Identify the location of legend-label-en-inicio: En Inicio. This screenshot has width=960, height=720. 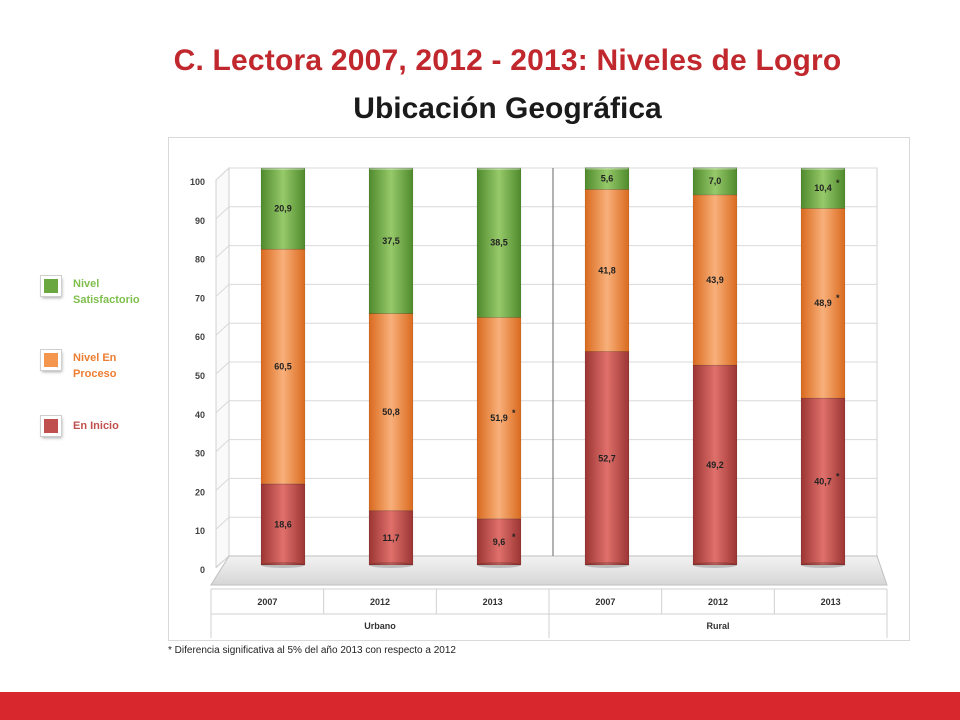
(96, 426).